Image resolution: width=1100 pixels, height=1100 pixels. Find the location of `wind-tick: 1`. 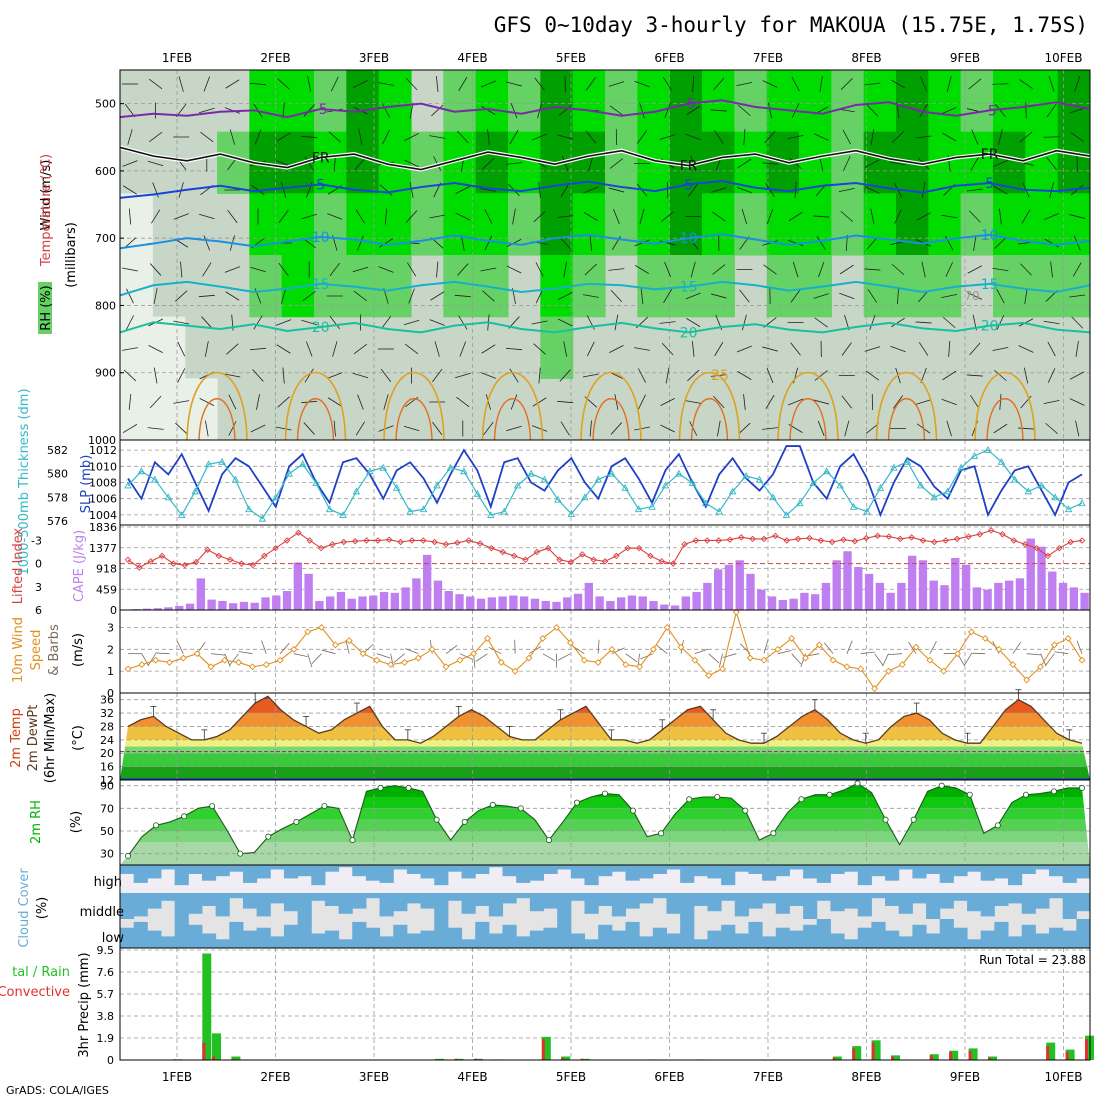

wind-tick: 1 is located at coordinates (110, 671).